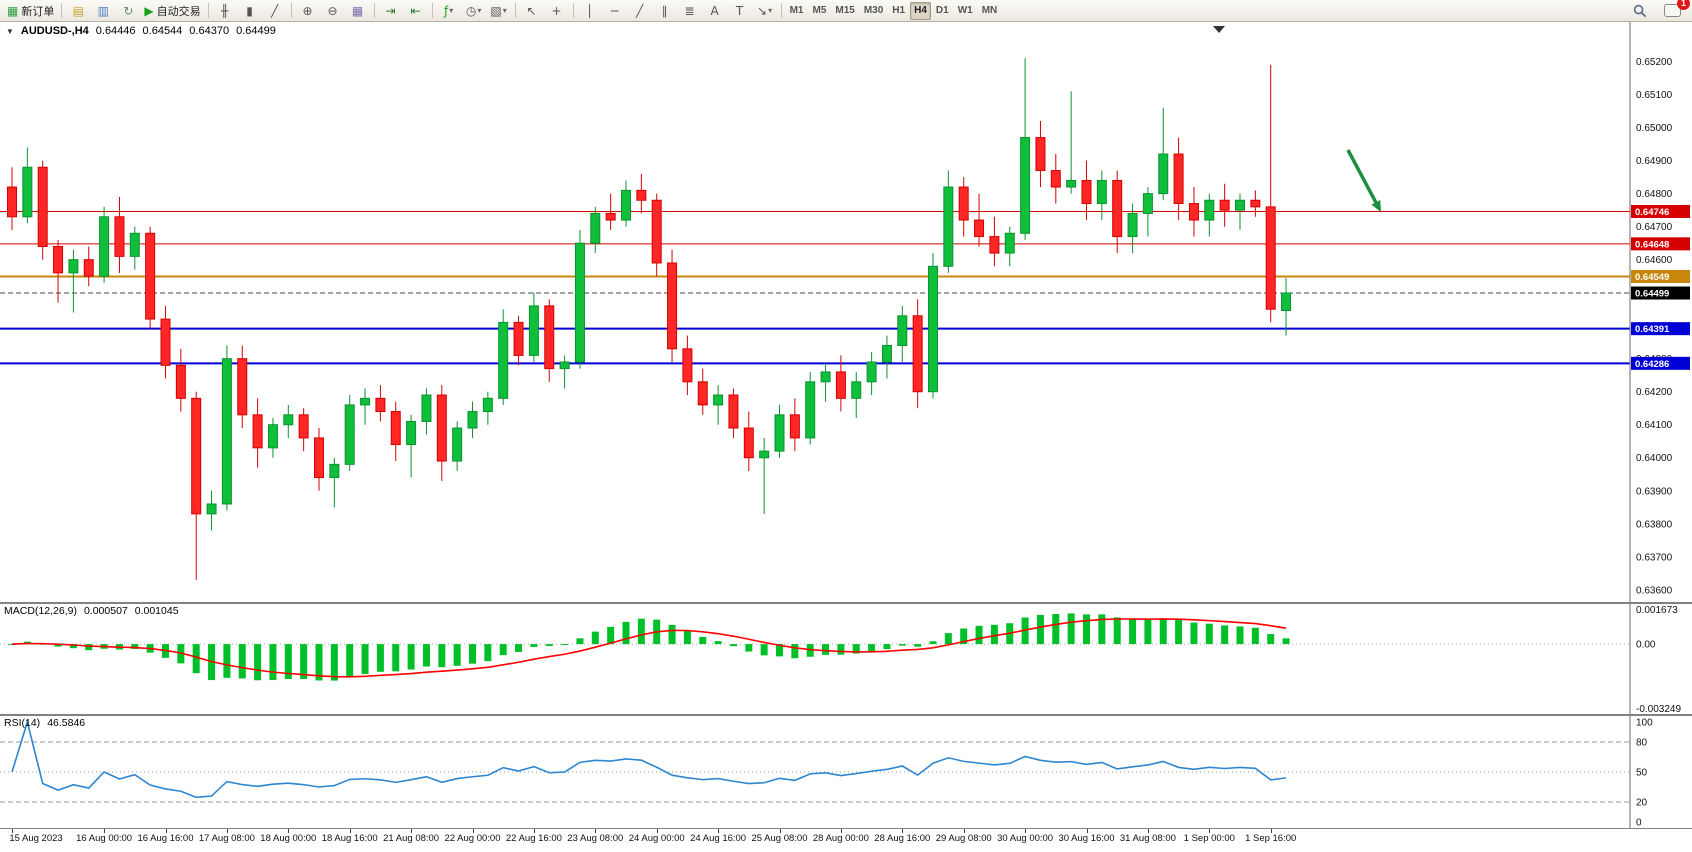 Image resolution: width=1692 pixels, height=852 pixels. Describe the element at coordinates (391, 11) in the screenshot. I see `auto-scroll-button: ⇥` at that location.